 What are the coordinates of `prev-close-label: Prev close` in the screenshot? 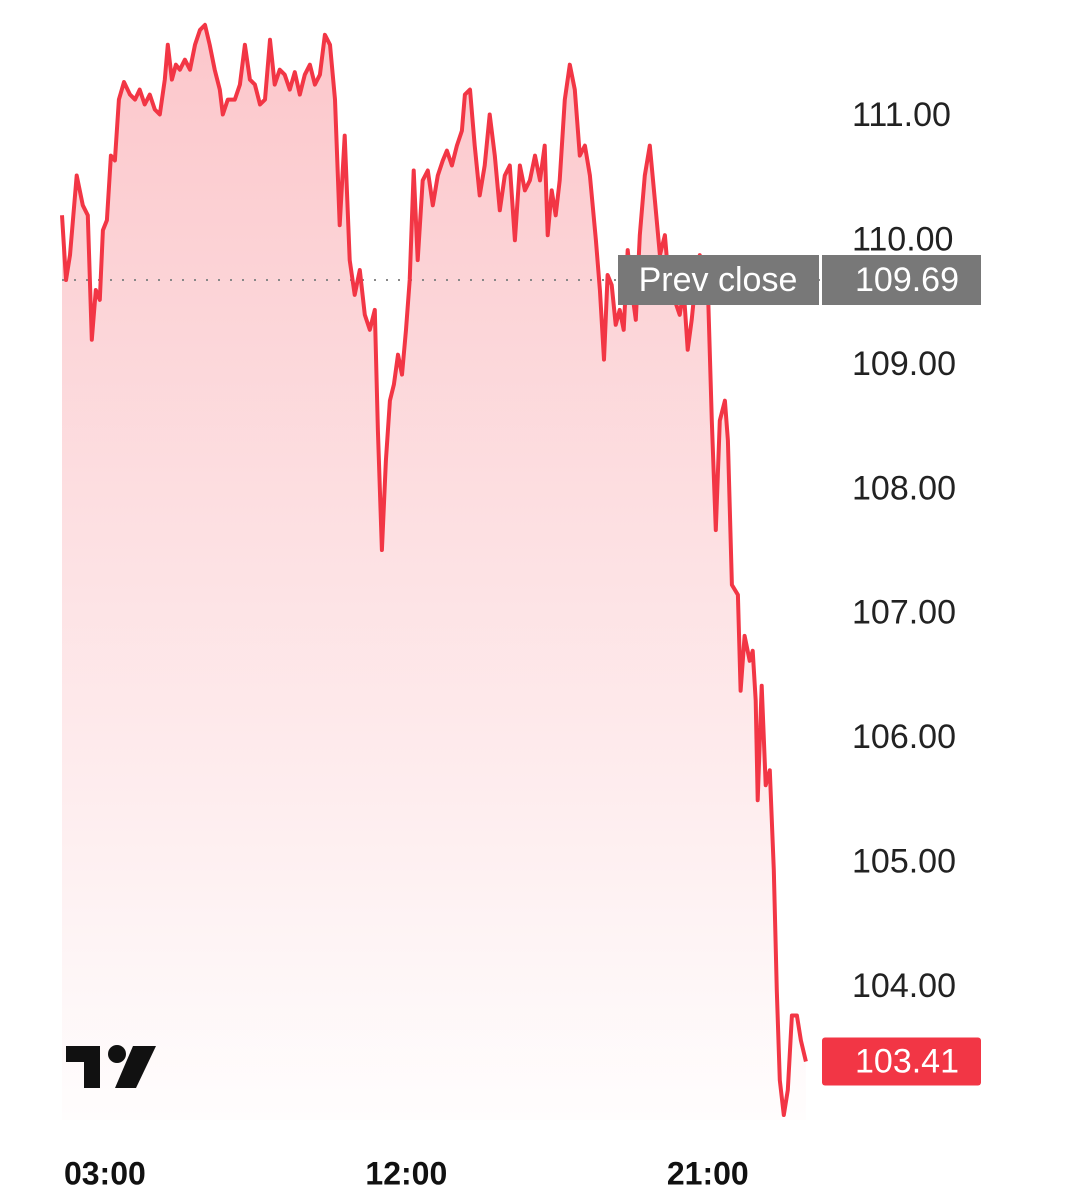 It's located at (718, 280).